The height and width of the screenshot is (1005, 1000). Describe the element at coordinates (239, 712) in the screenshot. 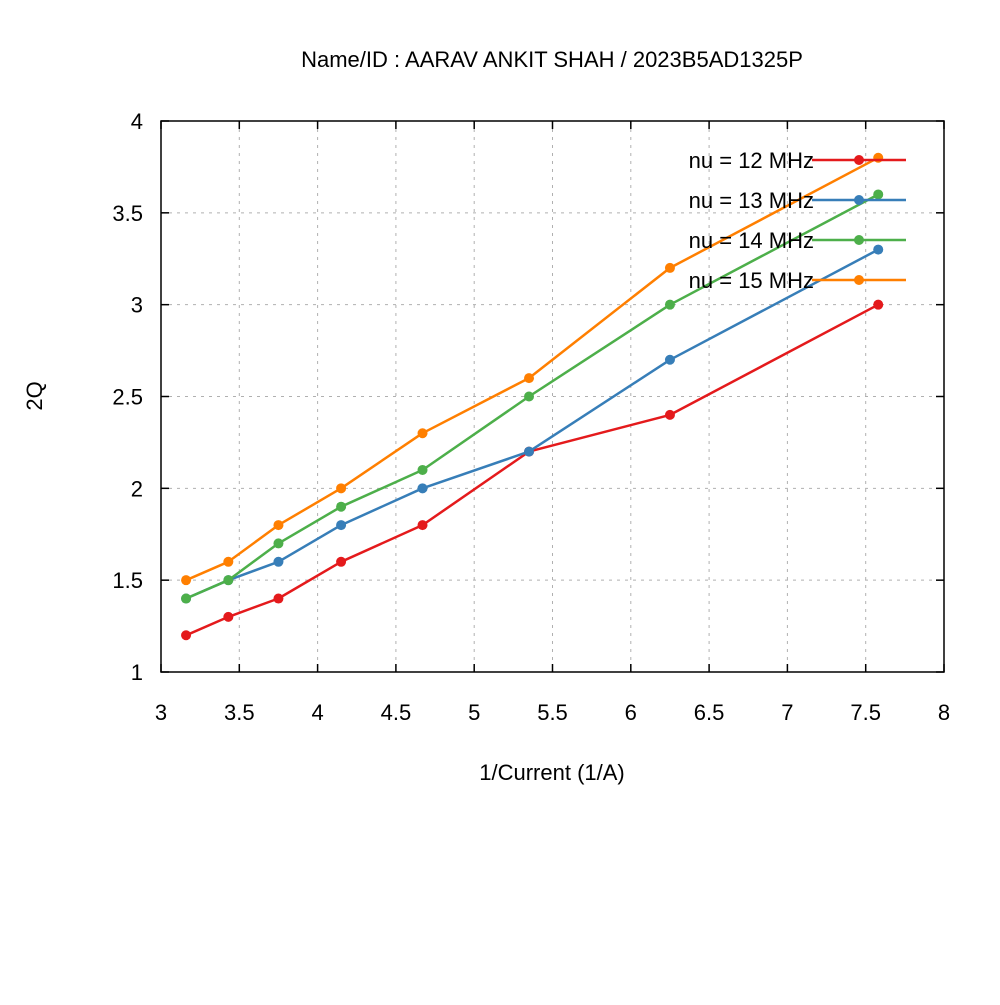

I see `x-tick-label: 3.5` at that location.